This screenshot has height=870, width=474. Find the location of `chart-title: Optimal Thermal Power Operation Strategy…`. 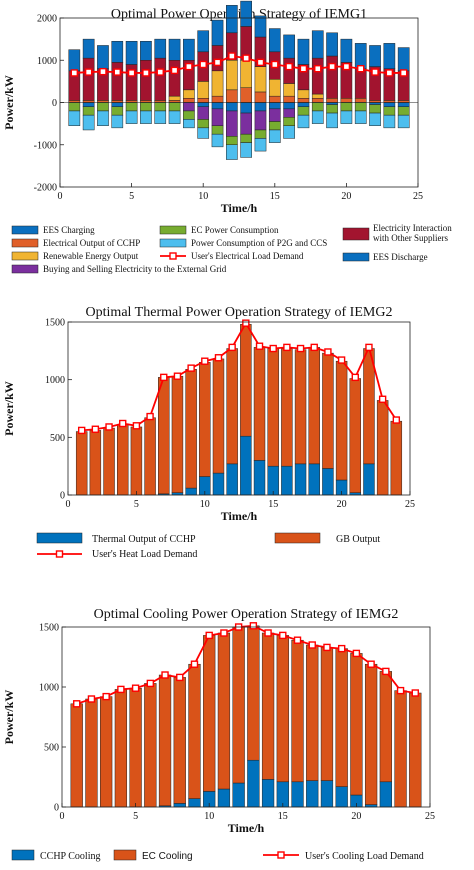

chart-title: Optimal Thermal Power Operation Strategy… is located at coordinates (239, 312).